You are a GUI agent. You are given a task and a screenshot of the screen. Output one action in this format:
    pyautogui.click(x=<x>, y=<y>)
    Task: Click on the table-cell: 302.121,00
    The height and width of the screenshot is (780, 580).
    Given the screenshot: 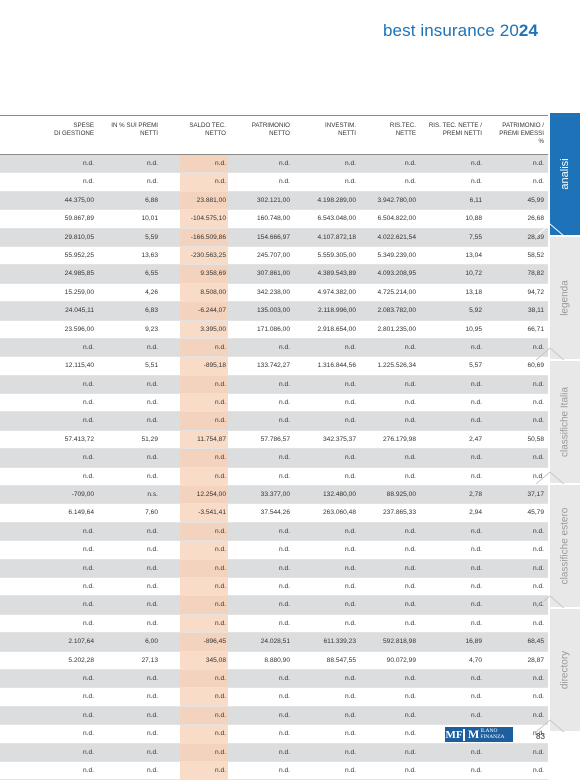 What is the action you would take?
    pyautogui.click(x=273, y=200)
    